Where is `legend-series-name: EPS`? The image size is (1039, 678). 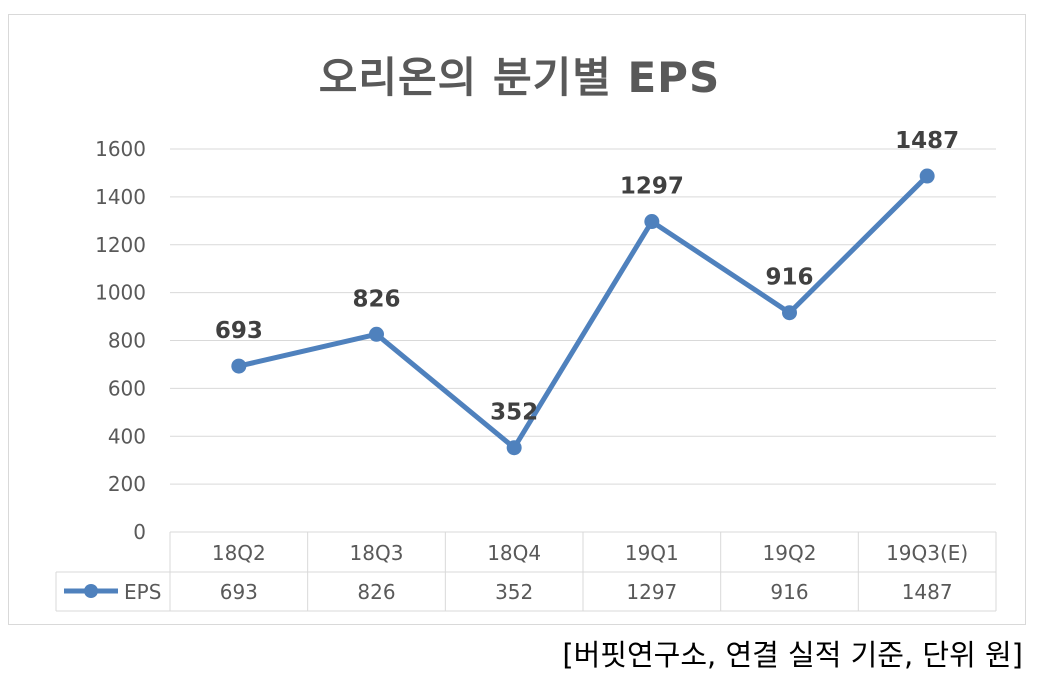 legend-series-name: EPS is located at coordinates (142, 592).